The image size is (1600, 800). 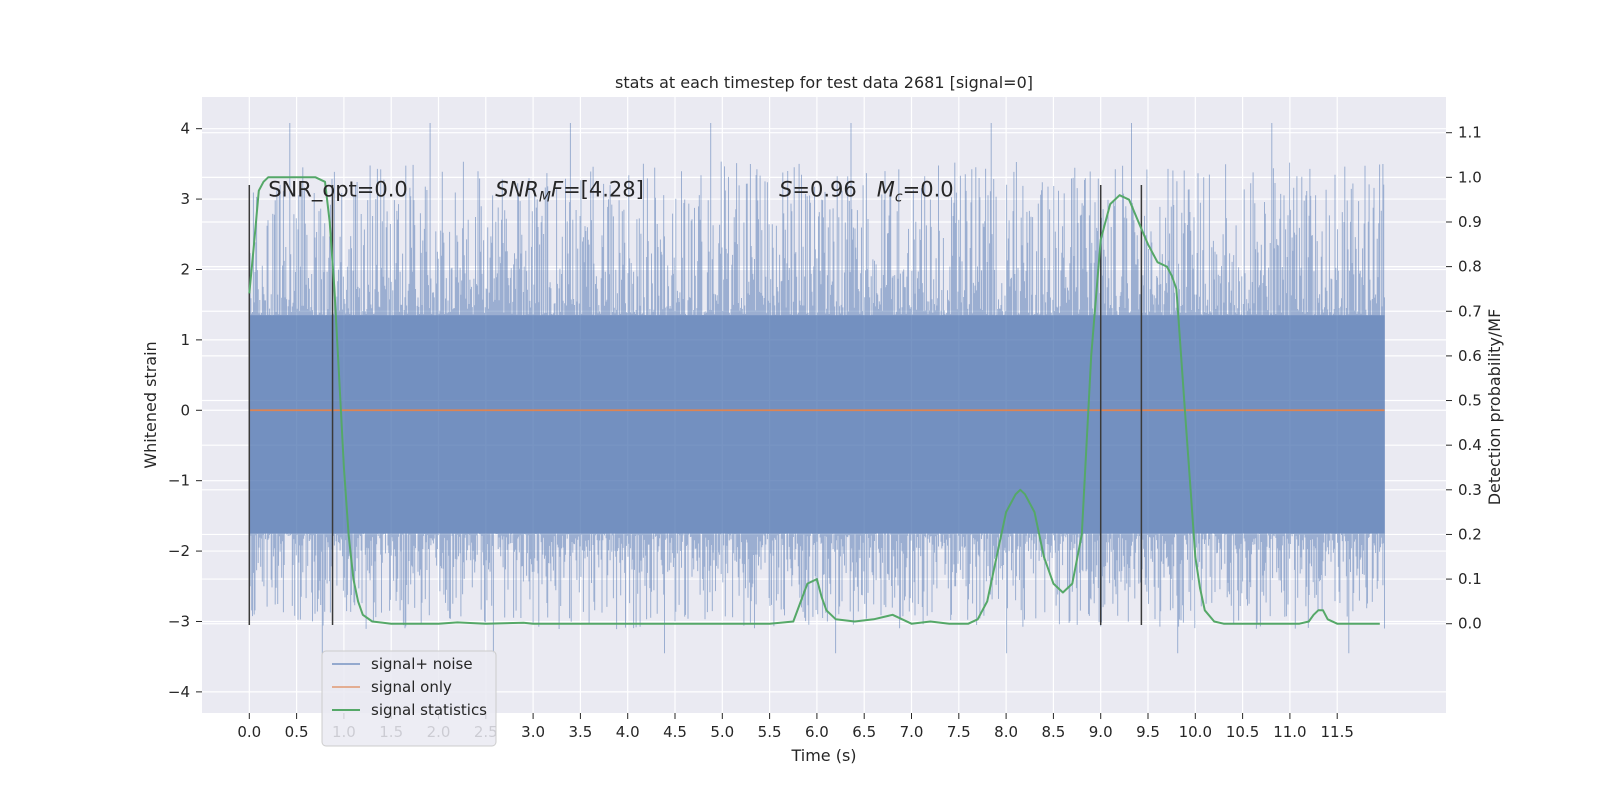 What do you see at coordinates (1470, 490) in the screenshot?
I see `y2-tick-label: 0.3` at bounding box center [1470, 490].